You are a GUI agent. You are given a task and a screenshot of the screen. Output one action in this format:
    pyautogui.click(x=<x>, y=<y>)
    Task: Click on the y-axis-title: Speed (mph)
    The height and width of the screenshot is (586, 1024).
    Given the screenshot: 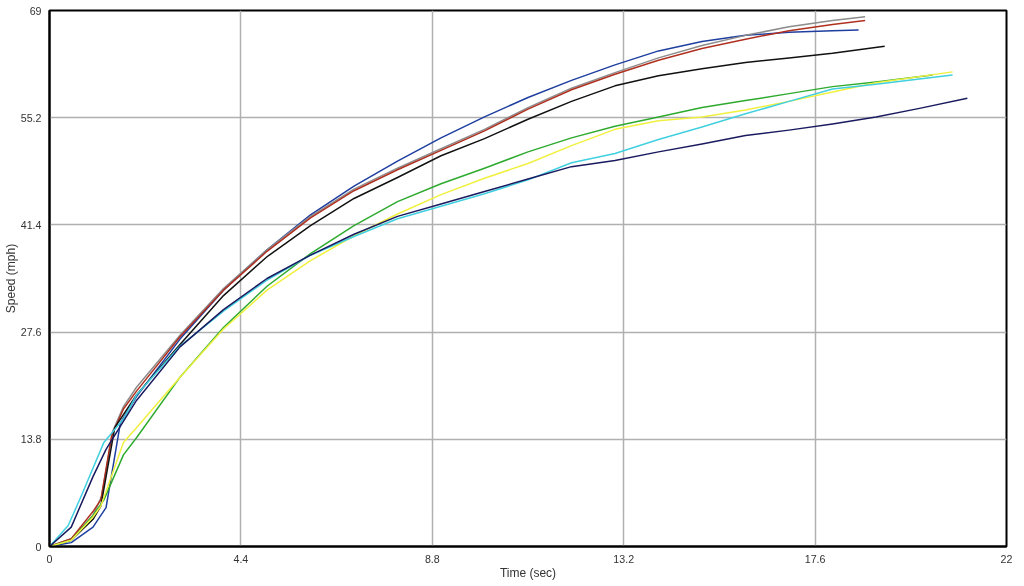 What is the action you would take?
    pyautogui.click(x=10, y=278)
    